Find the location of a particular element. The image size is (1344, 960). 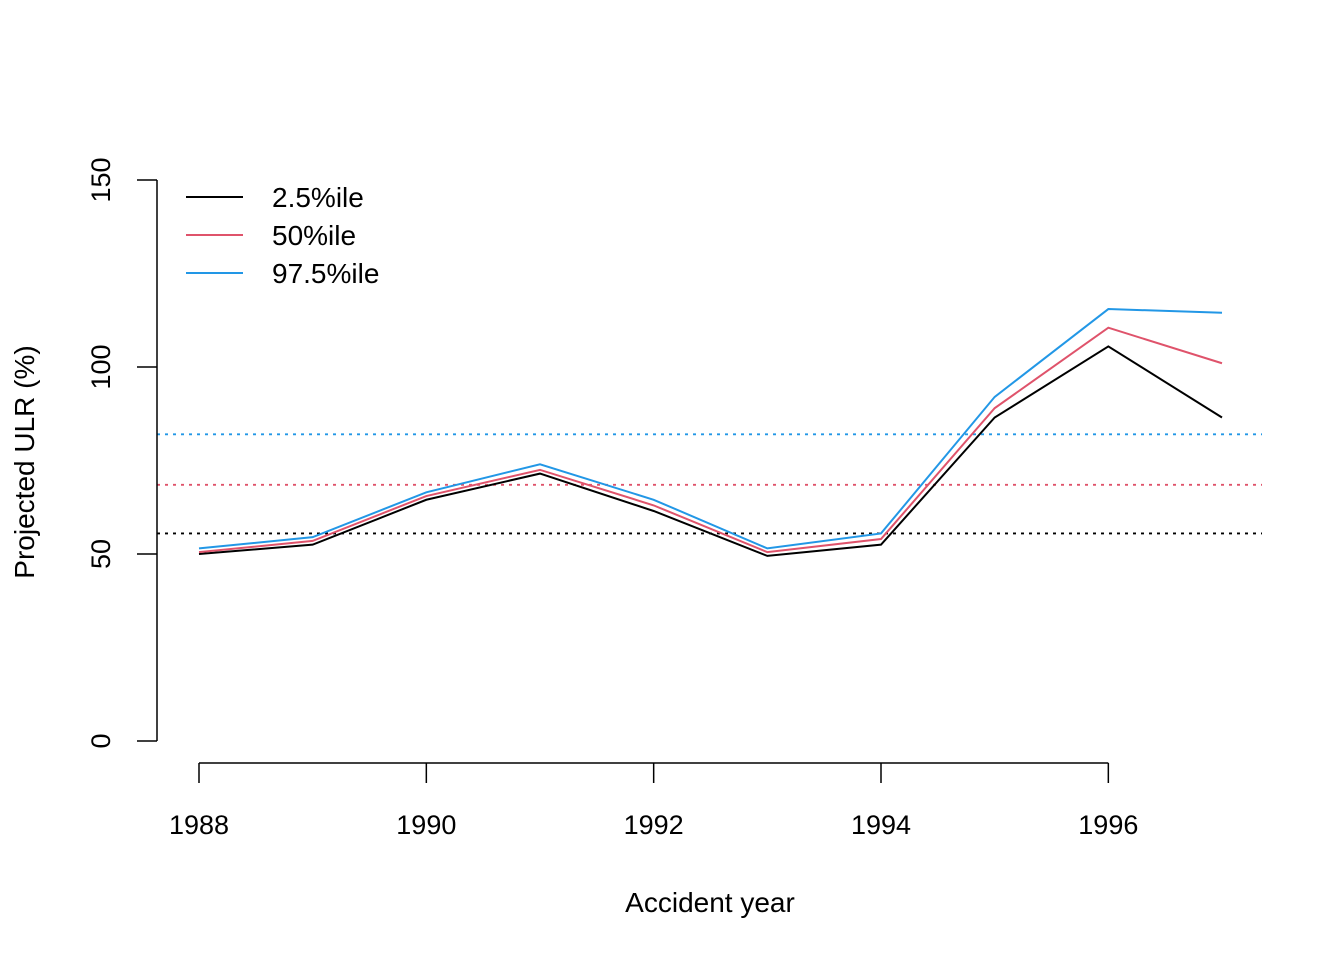

y-axis: 0 50 100 150 is located at coordinates (122, 453).